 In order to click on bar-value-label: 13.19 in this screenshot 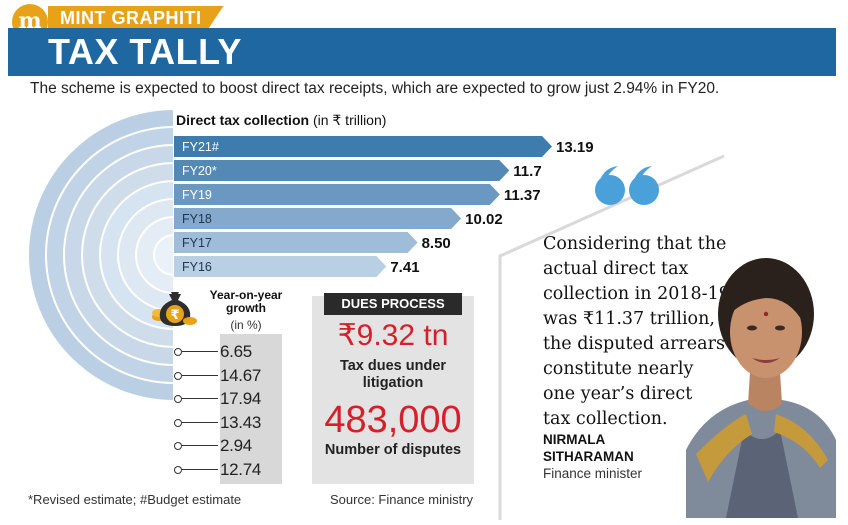, I will do `click(575, 147)`.